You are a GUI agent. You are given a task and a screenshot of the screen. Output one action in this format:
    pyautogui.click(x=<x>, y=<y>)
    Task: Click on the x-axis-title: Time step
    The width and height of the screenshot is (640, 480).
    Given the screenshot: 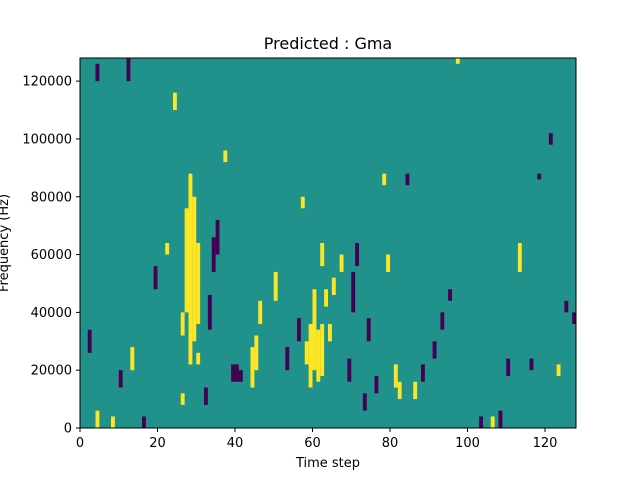 What is the action you would take?
    pyautogui.click(x=327, y=463)
    